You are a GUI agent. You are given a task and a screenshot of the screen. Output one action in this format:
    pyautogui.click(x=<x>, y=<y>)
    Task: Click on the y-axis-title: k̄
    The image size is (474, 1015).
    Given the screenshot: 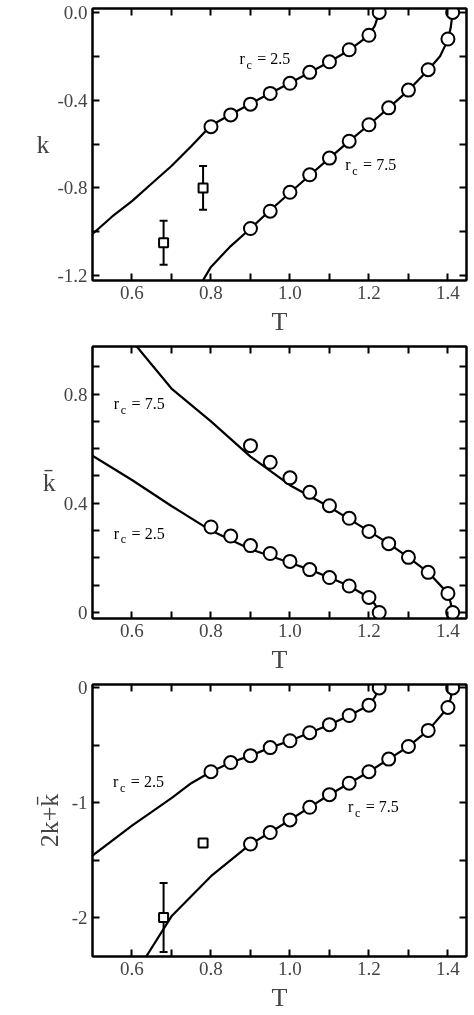 What is the action you would take?
    pyautogui.click(x=49, y=482)
    